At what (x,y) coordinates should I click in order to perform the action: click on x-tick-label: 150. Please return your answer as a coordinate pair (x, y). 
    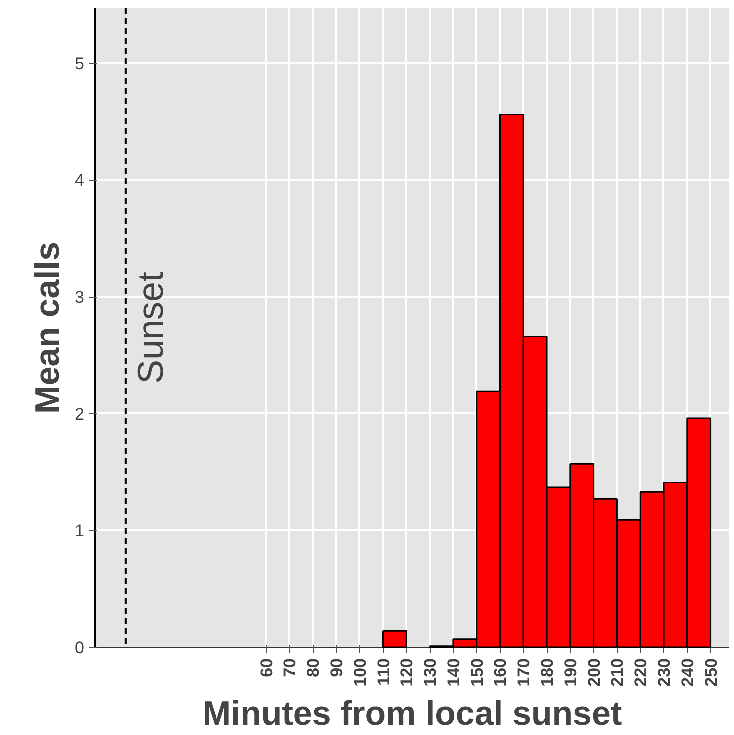
    Looking at the image, I should click on (477, 672).